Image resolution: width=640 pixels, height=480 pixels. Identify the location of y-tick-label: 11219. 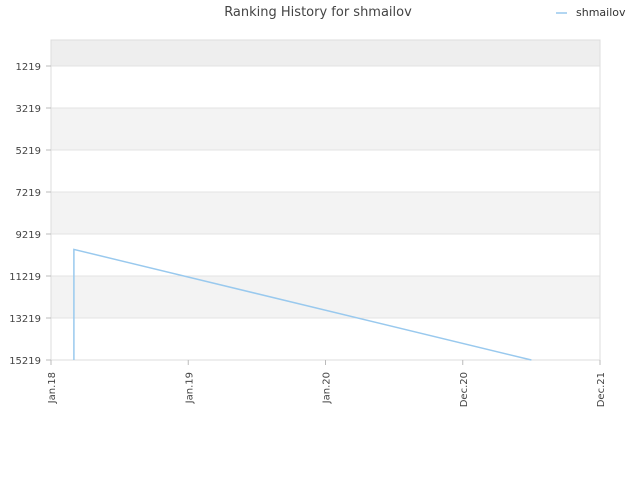
(25, 277).